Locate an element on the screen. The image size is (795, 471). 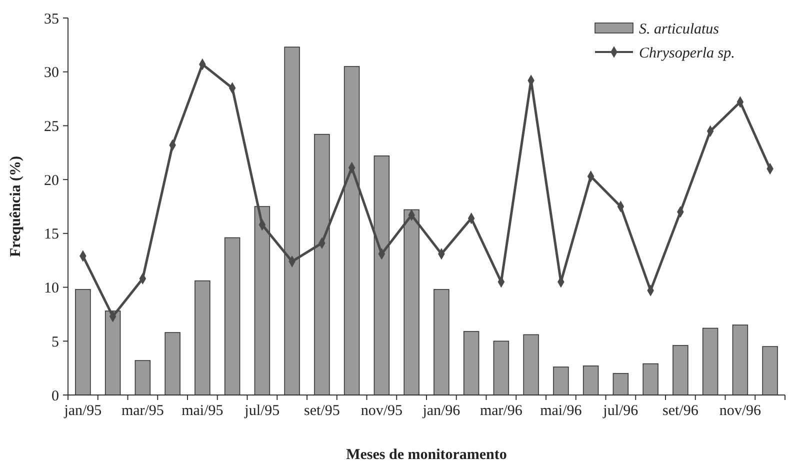
legend-label: Chrysoperla sp. is located at coordinates (687, 53).